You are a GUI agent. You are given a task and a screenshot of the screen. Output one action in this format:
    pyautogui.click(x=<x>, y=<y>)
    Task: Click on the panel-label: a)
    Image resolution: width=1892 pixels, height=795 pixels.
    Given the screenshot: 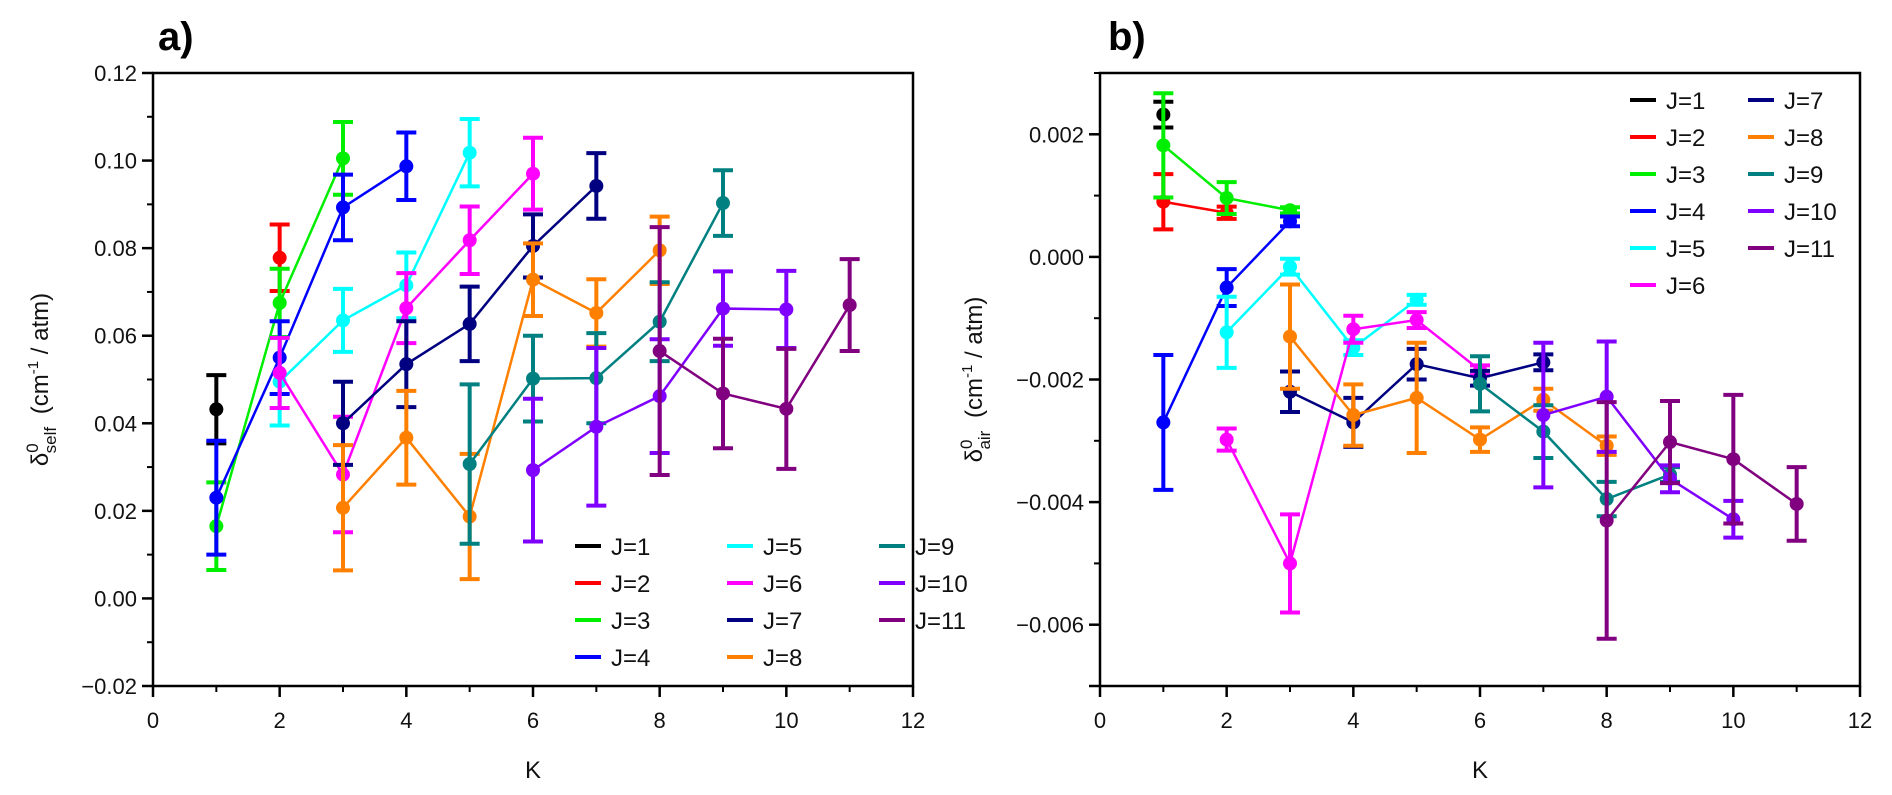 What is the action you would take?
    pyautogui.click(x=176, y=37)
    